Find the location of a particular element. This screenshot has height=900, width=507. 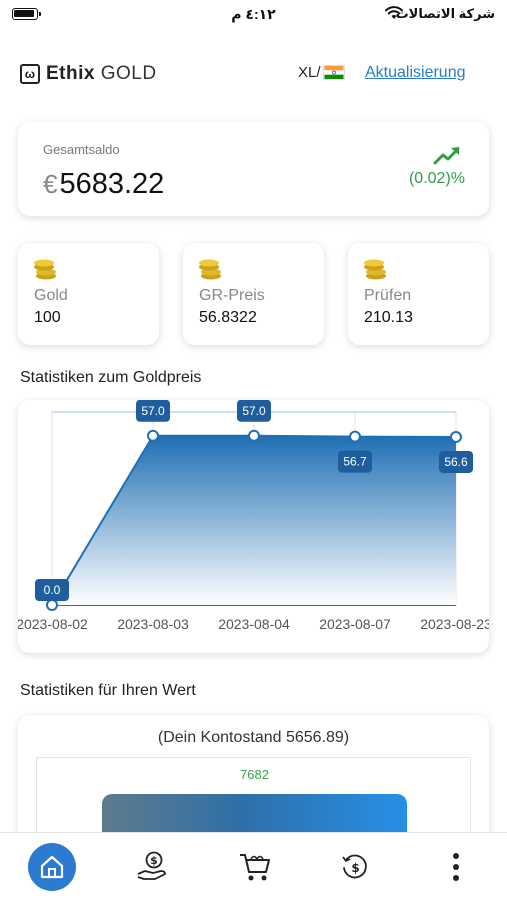

chart-x-tick-label: 2023-08-23 is located at coordinates (454, 624).